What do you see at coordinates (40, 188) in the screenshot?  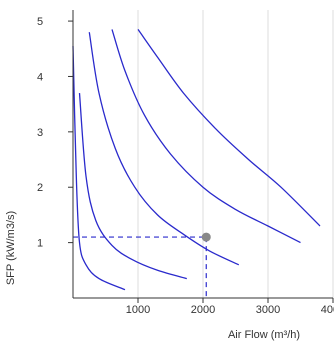 I see `y-tick-label-2: 2` at bounding box center [40, 188].